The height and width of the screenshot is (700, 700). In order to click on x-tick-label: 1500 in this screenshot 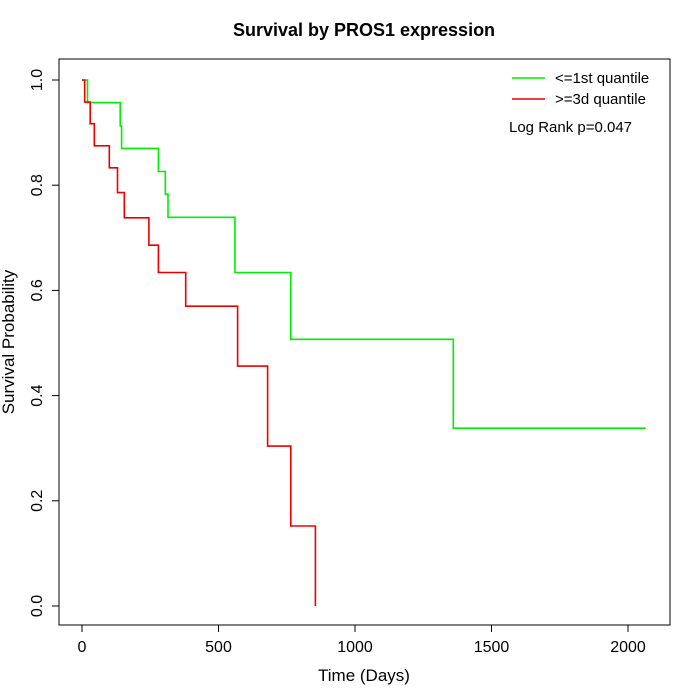, I will do `click(492, 647)`.